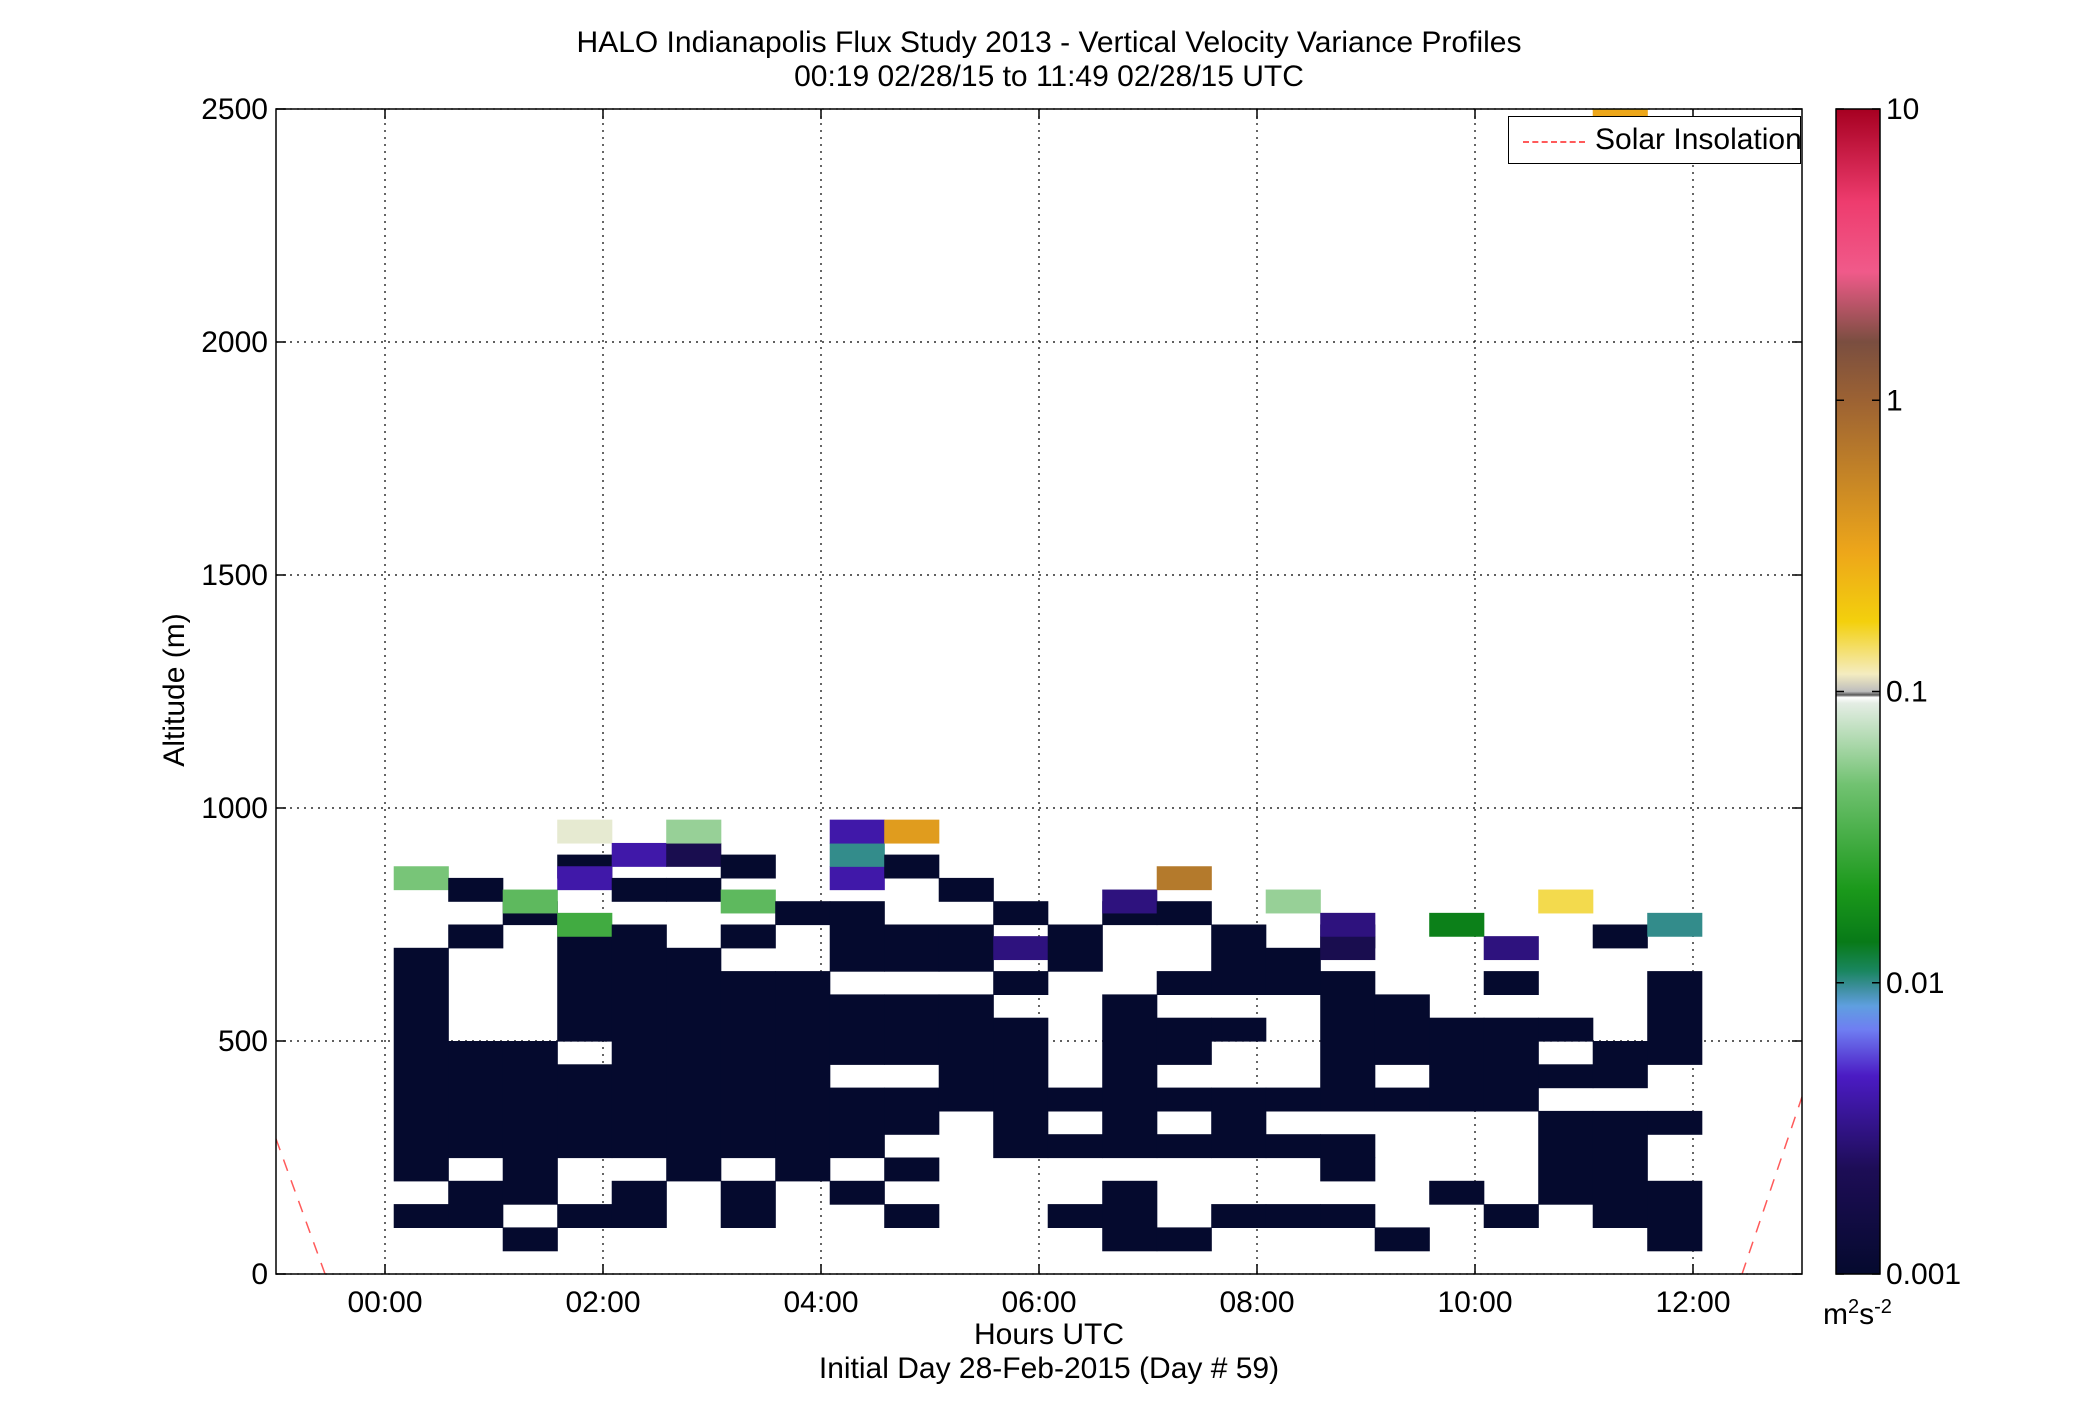  I want to click on units-mid: s, so click(1867, 1314).